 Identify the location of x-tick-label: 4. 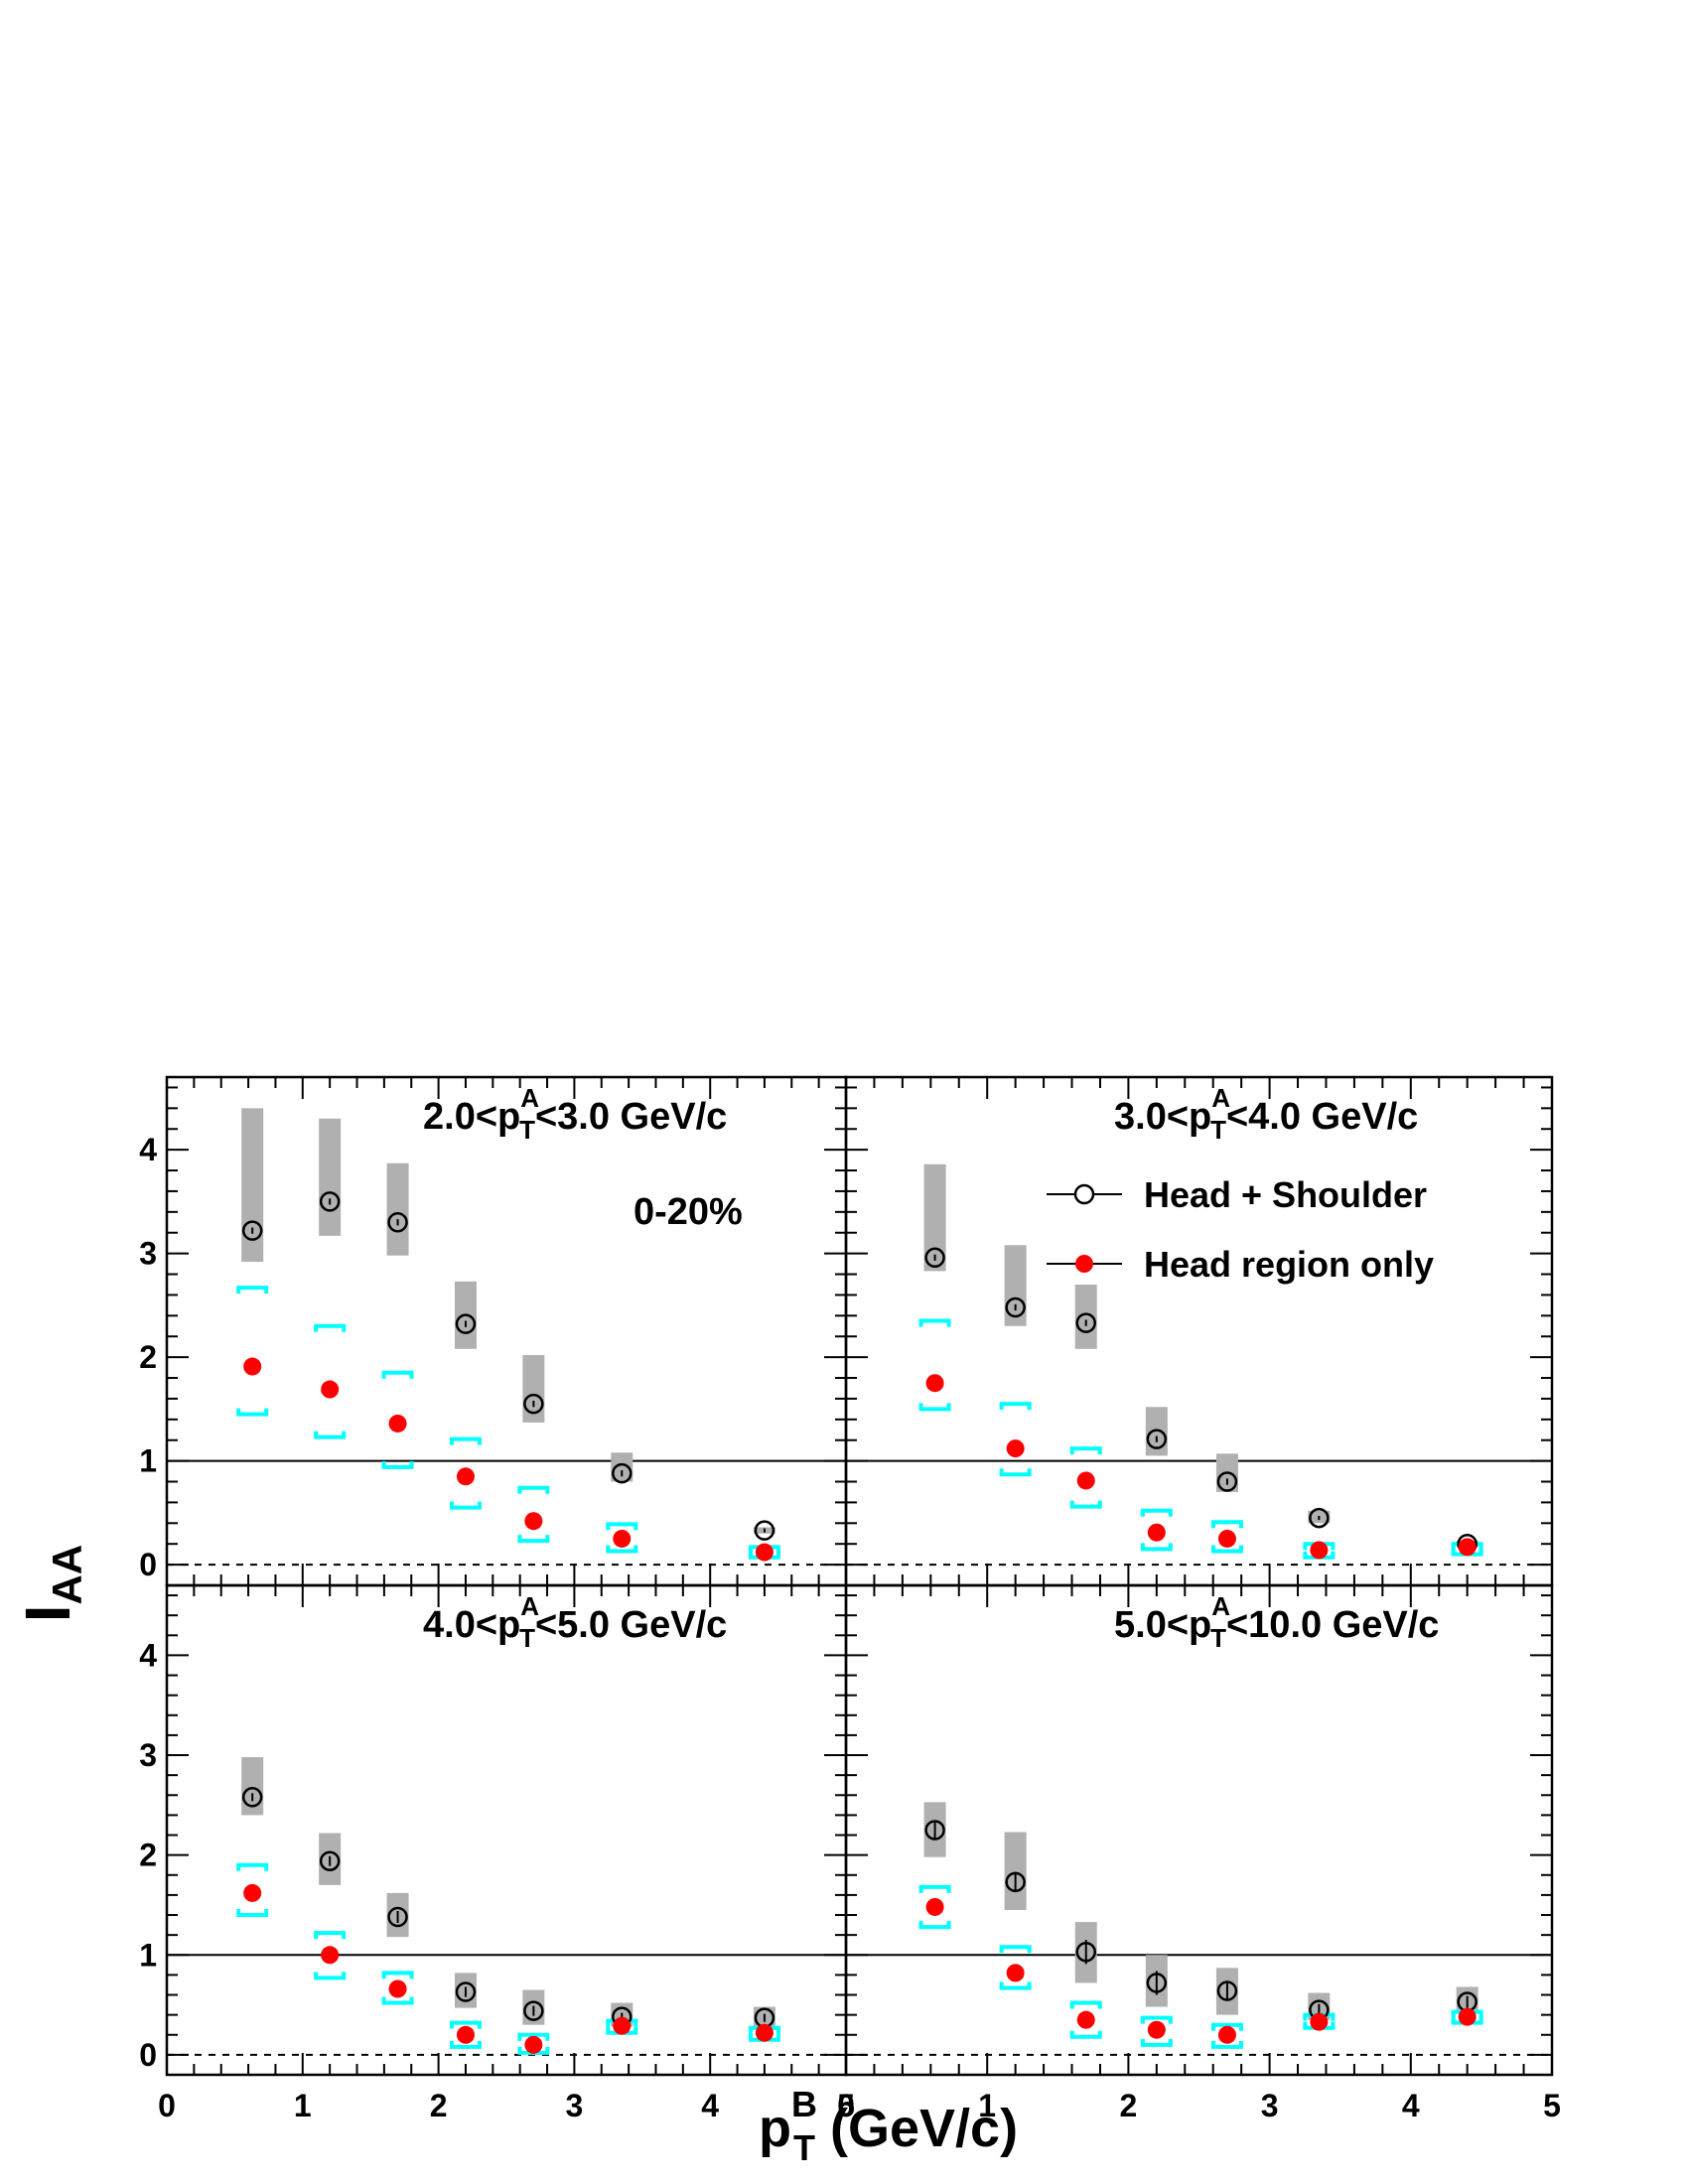
(710, 2105).